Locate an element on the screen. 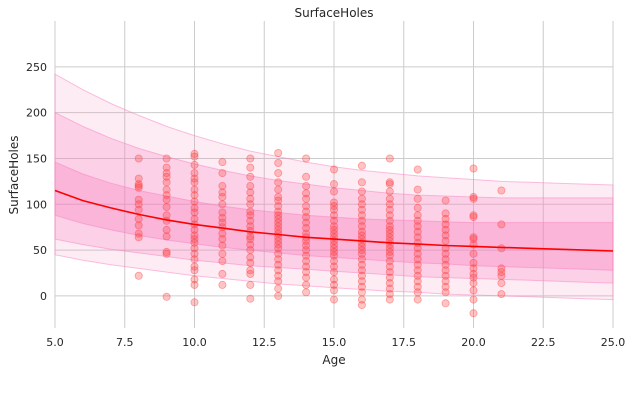 The height and width of the screenshot is (402, 631). fit-line is located at coordinates (334, 220).